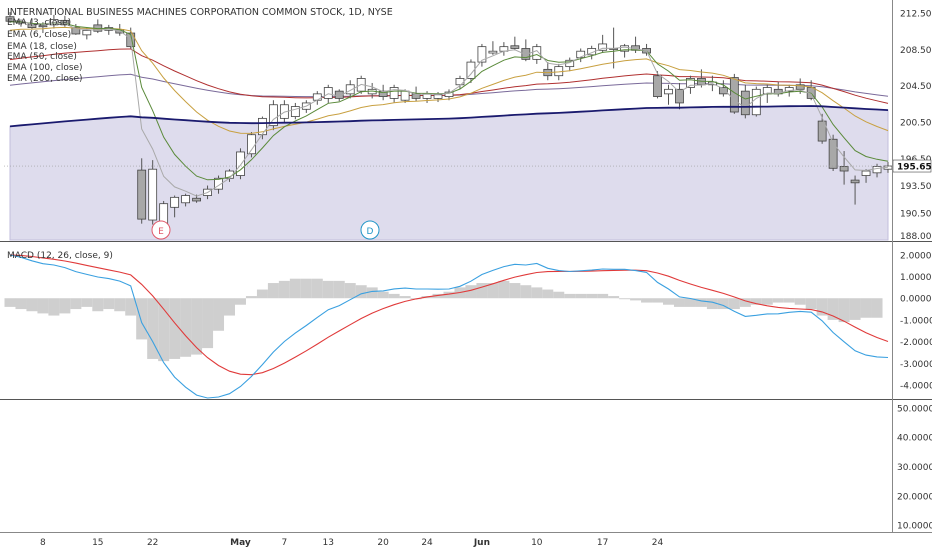 The width and height of the screenshot is (932, 550). Describe the element at coordinates (916, 321) in the screenshot. I see `macd-tick-label: -1.0000` at that location.